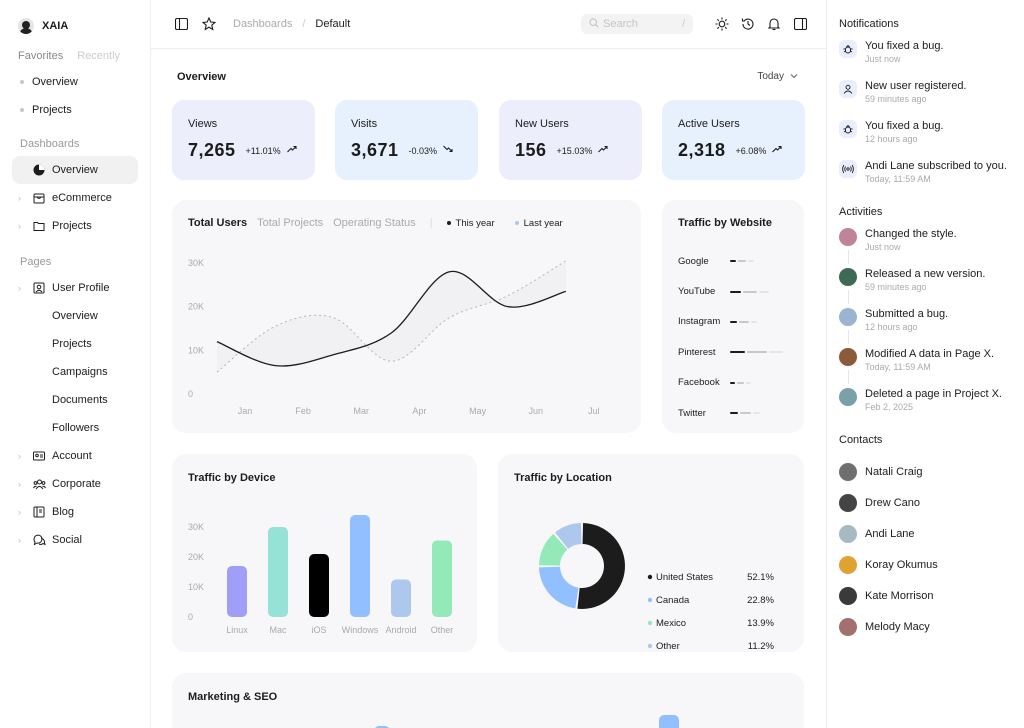 The height and width of the screenshot is (728, 1024). I want to click on activity-time: Feb 2, 2025, so click(889, 407).